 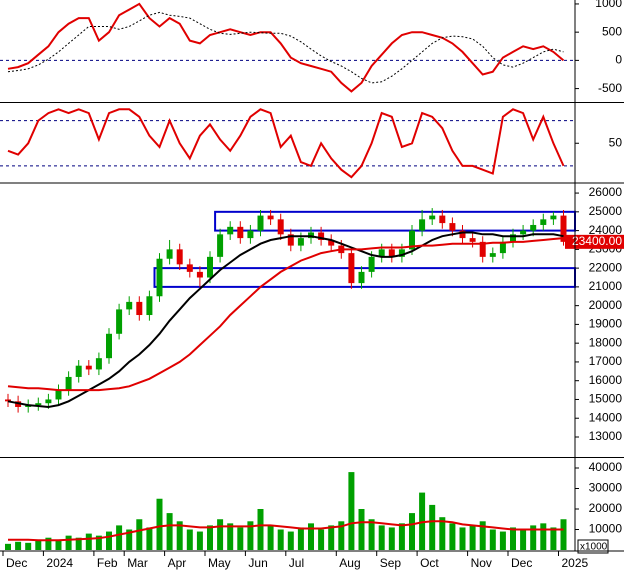 What do you see at coordinates (606, 230) in the screenshot?
I see `y-tick-label: 24000` at bounding box center [606, 230].